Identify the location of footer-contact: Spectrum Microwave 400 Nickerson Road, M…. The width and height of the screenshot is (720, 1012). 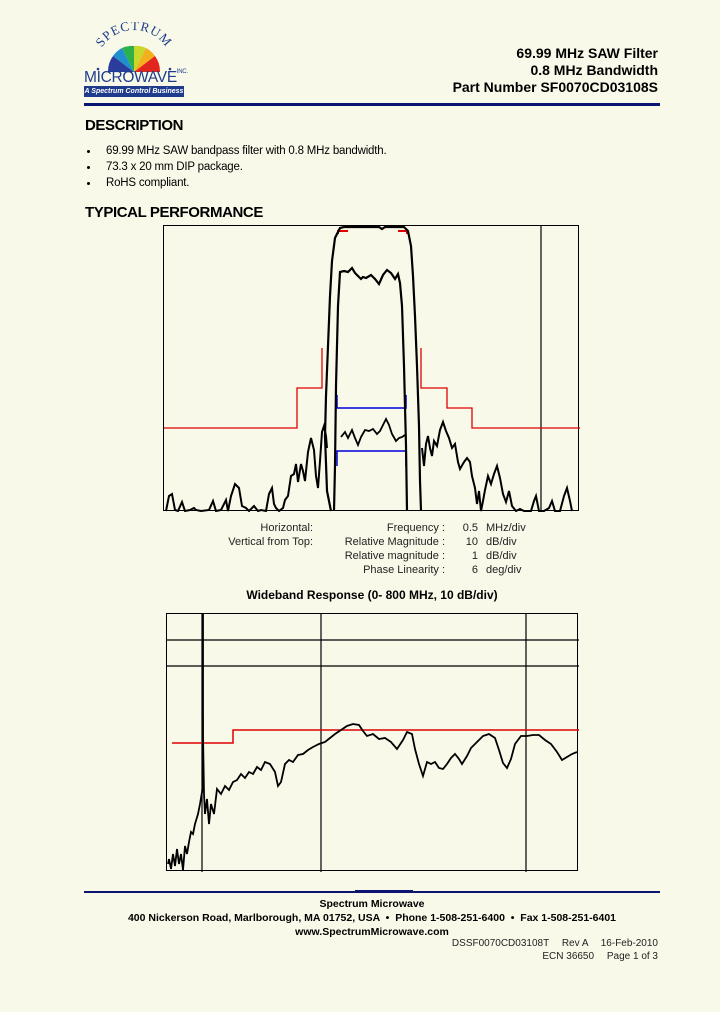
(372, 918).